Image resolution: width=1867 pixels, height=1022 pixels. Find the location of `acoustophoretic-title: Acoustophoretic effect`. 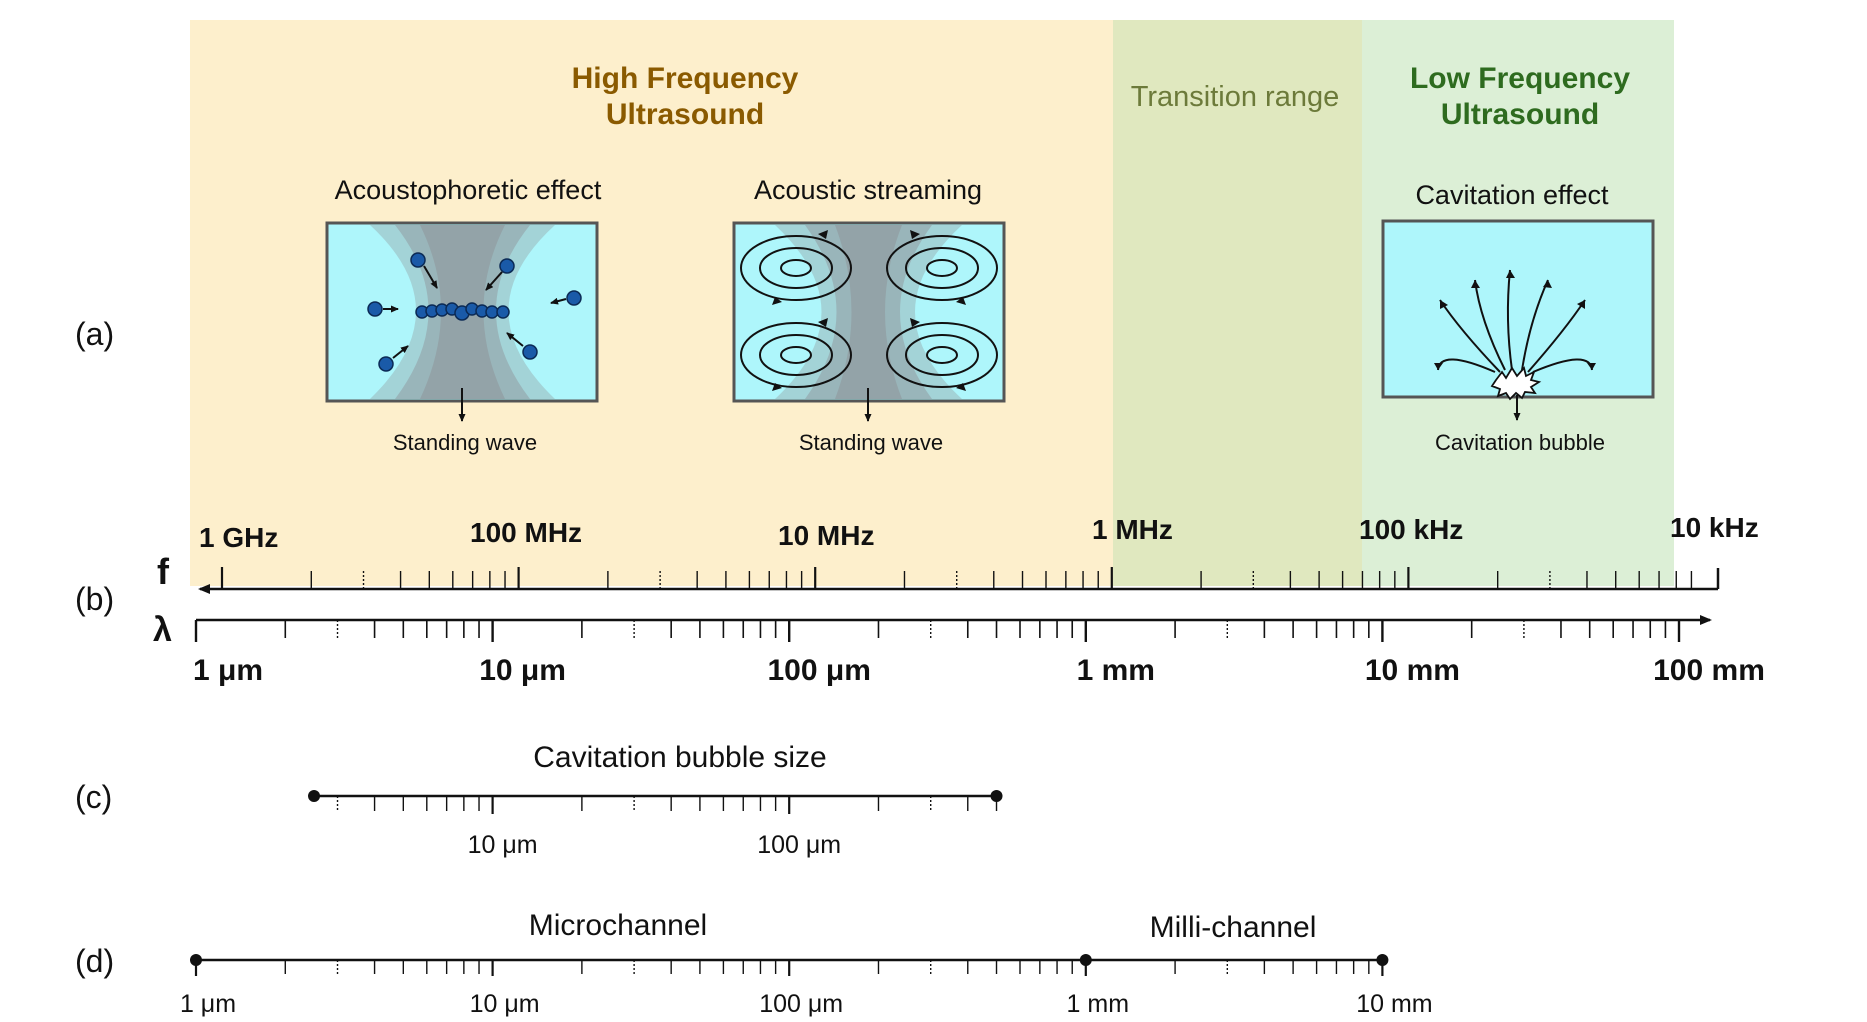

acoustophoretic-title: Acoustophoretic effect is located at coordinates (468, 190).